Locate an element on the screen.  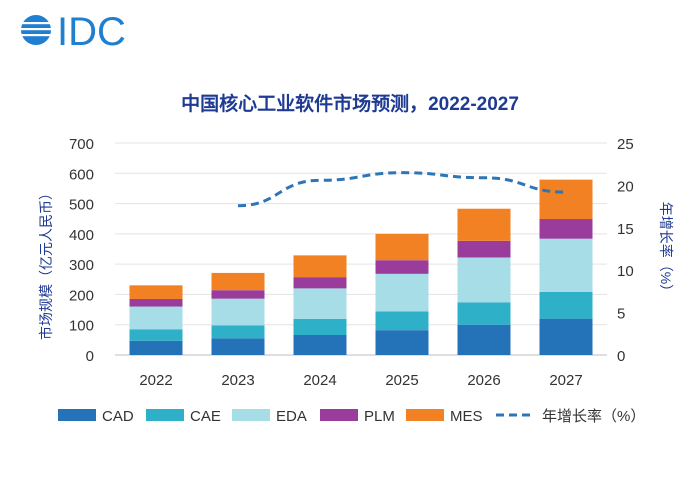
chart-title: 中国核心工业软件市场预测，2022-2027 is located at coordinates (350, 103).